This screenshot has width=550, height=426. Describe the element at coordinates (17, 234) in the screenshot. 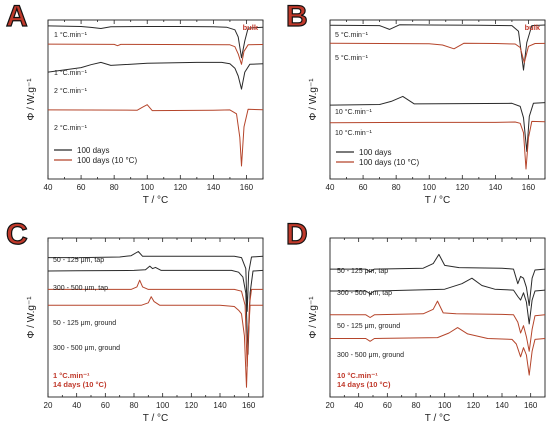

I see `panel-letter: C` at that location.